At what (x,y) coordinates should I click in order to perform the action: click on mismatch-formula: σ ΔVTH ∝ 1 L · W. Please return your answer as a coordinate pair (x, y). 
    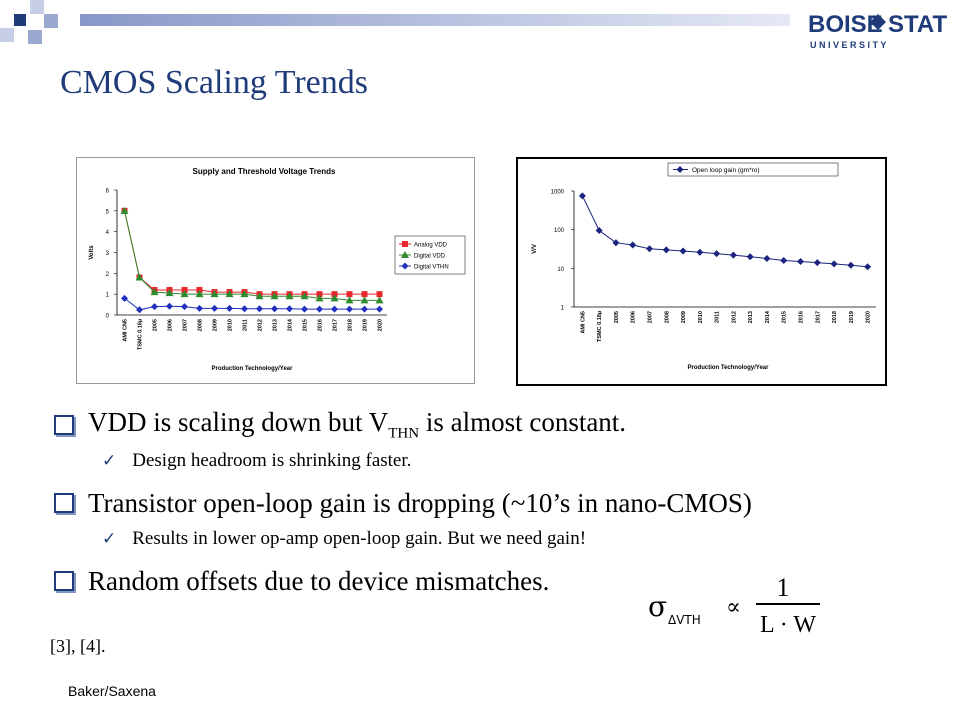
    Looking at the image, I should click on (734, 605).